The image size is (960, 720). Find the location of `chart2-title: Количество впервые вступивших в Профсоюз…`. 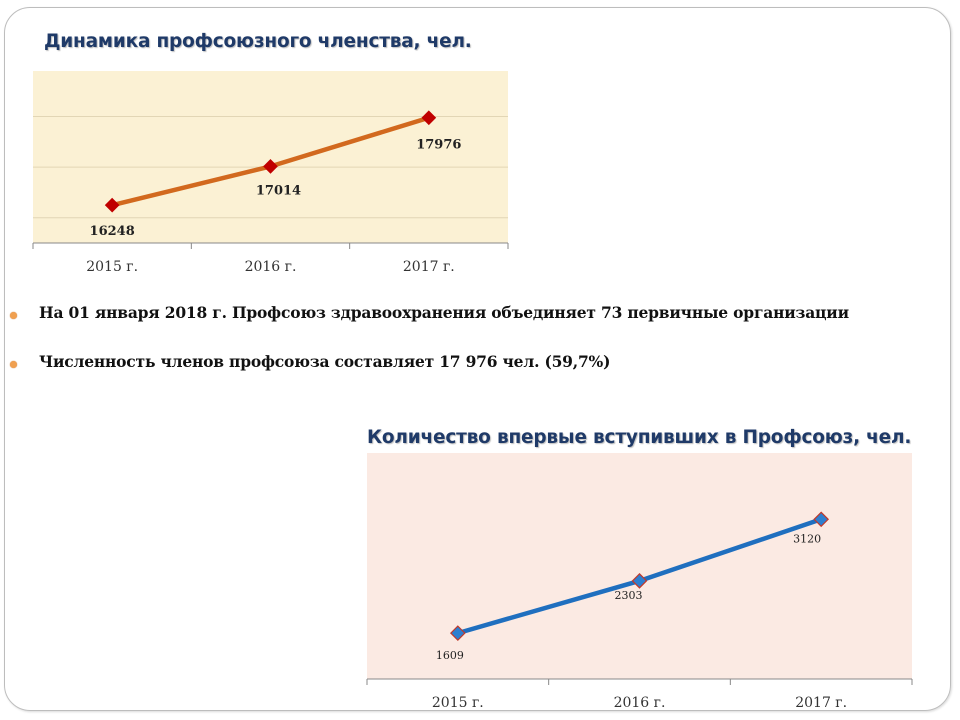

chart2-title: Количество впервые вступивших в Профсоюз… is located at coordinates (639, 437).